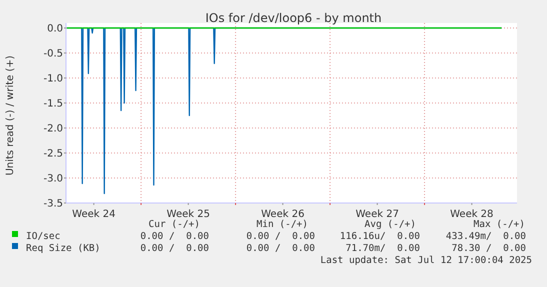 The image size is (547, 287). Describe the element at coordinates (174, 224) in the screenshot. I see `text: Cur (-/+)` at that location.